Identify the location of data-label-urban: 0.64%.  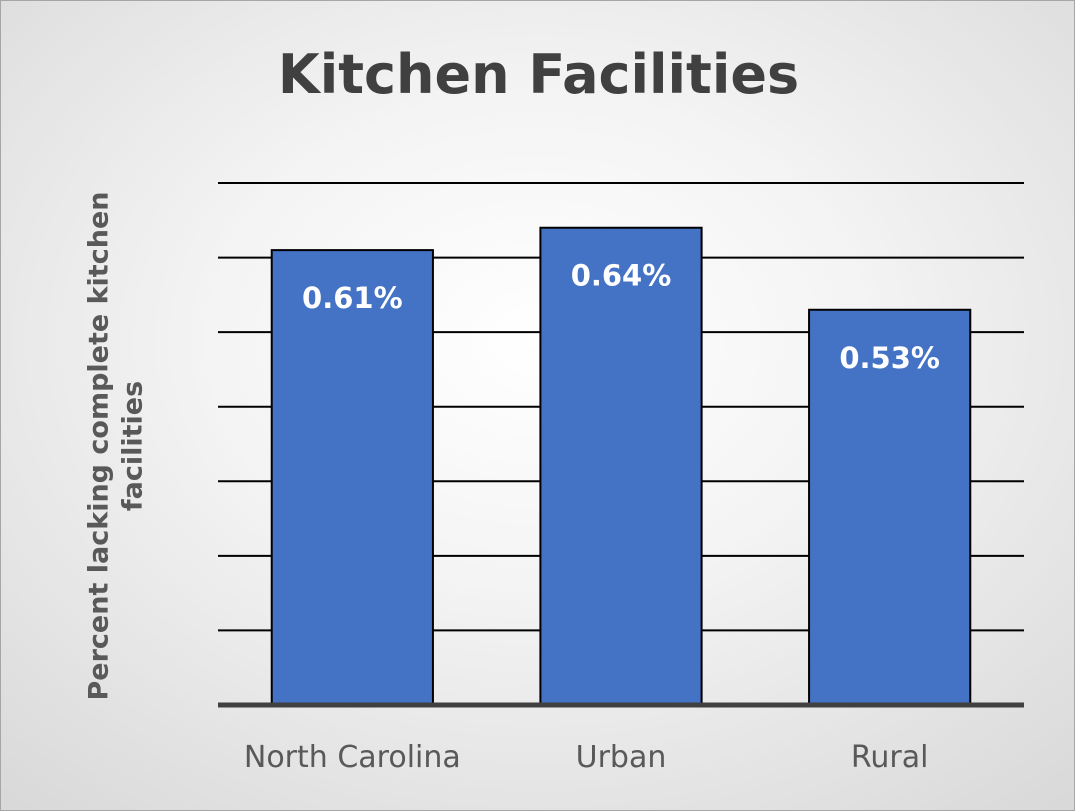
(621, 276).